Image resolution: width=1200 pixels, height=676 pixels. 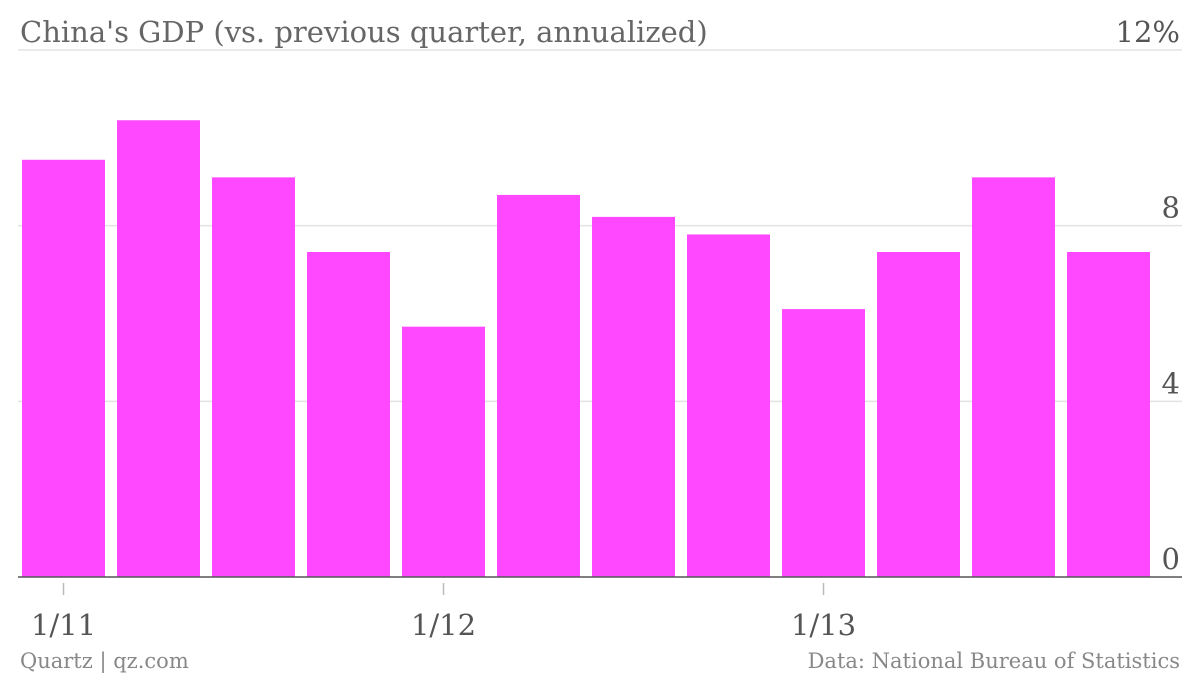 What do you see at coordinates (600, 585) in the screenshot?
I see `axes` at bounding box center [600, 585].